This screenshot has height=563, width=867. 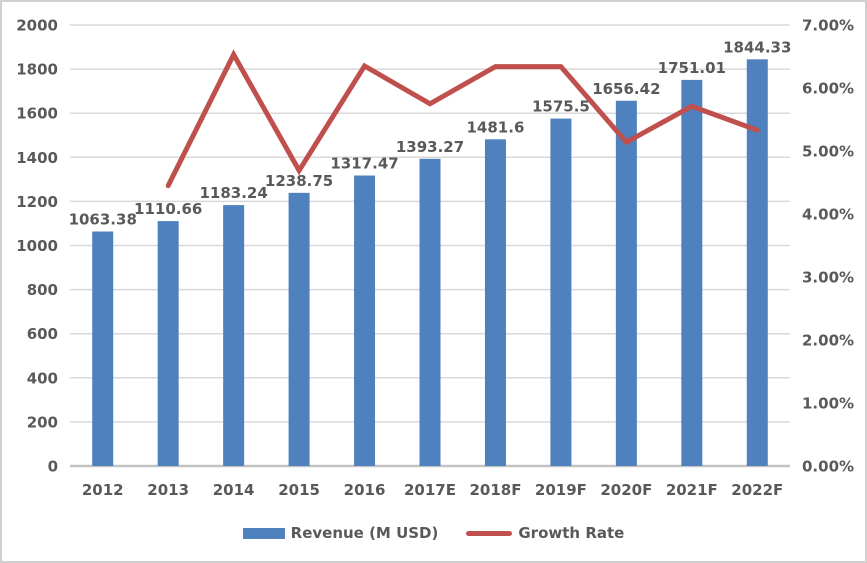 I want to click on x-axis-tick-label: 2016, so click(x=365, y=490).